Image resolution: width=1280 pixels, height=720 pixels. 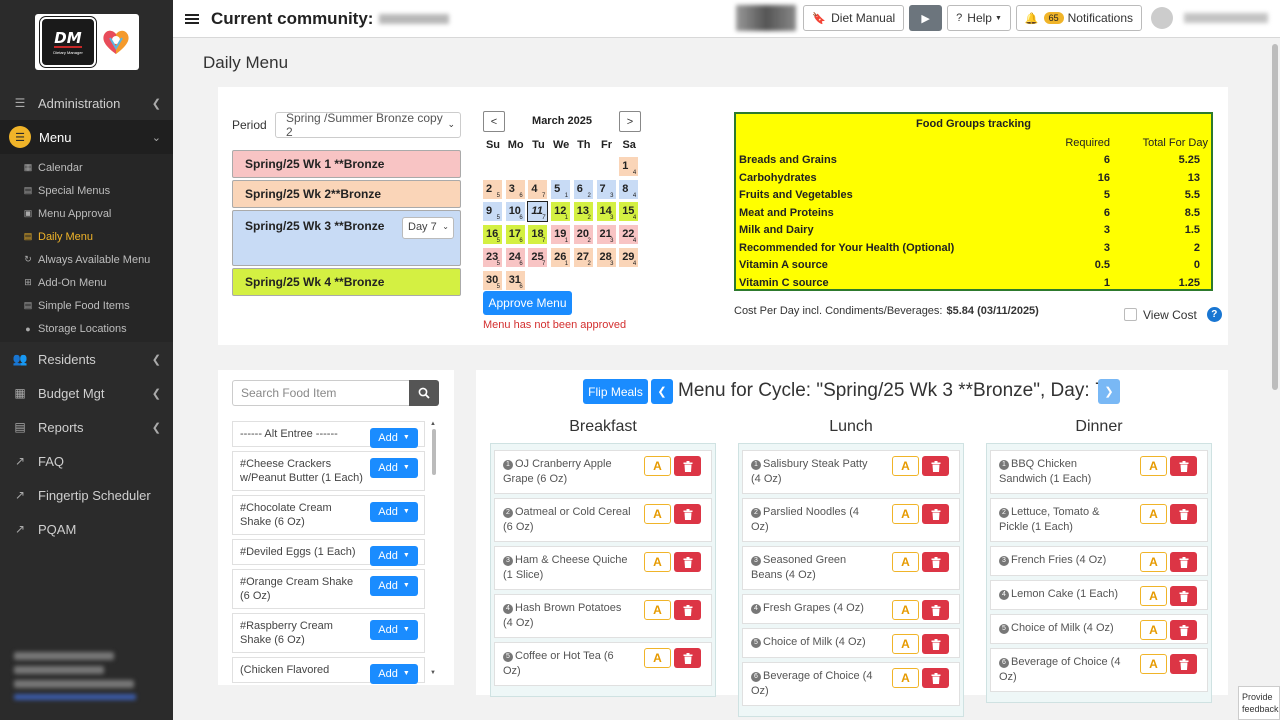 I want to click on nav-administration: ☰ Administration ❮, so click(x=86, y=103).